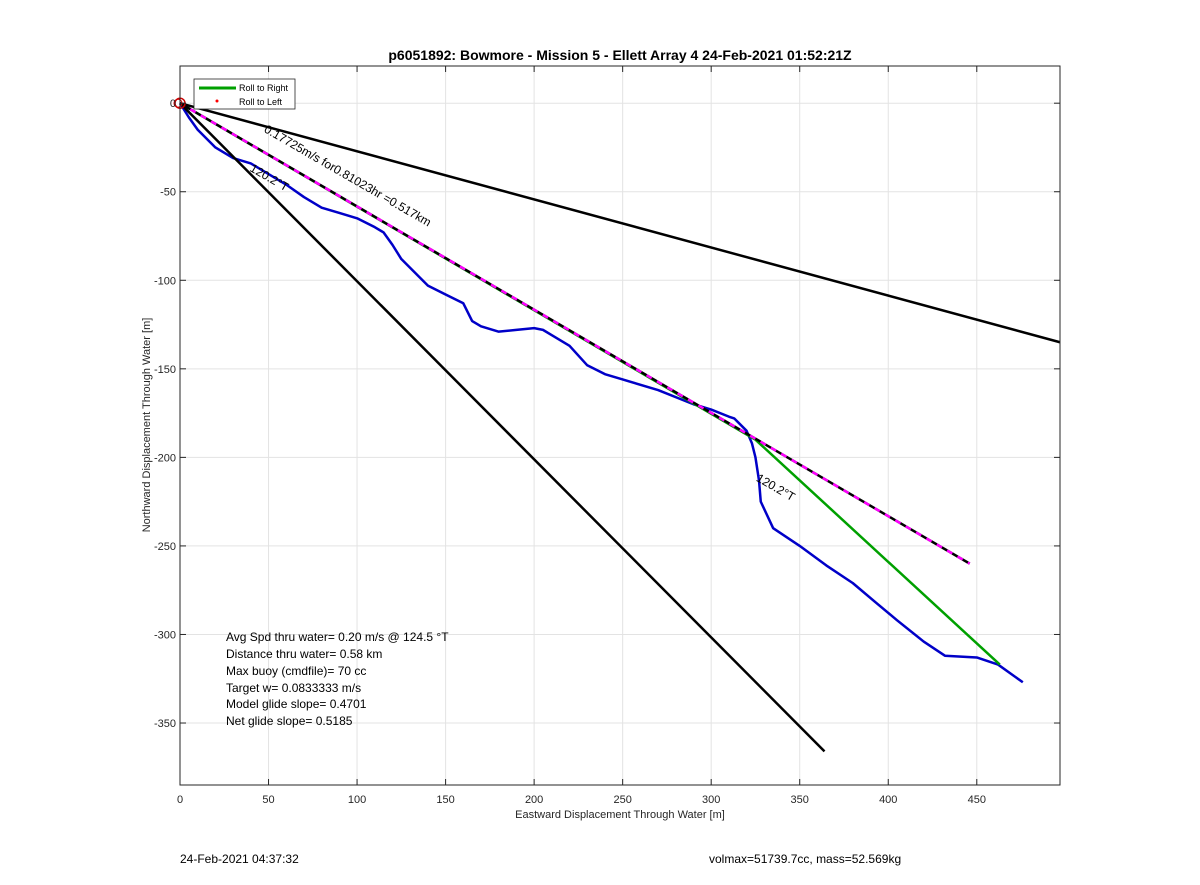 Image resolution: width=1200 pixels, height=885 pixels. I want to click on x-tick-label: 450, so click(977, 800).